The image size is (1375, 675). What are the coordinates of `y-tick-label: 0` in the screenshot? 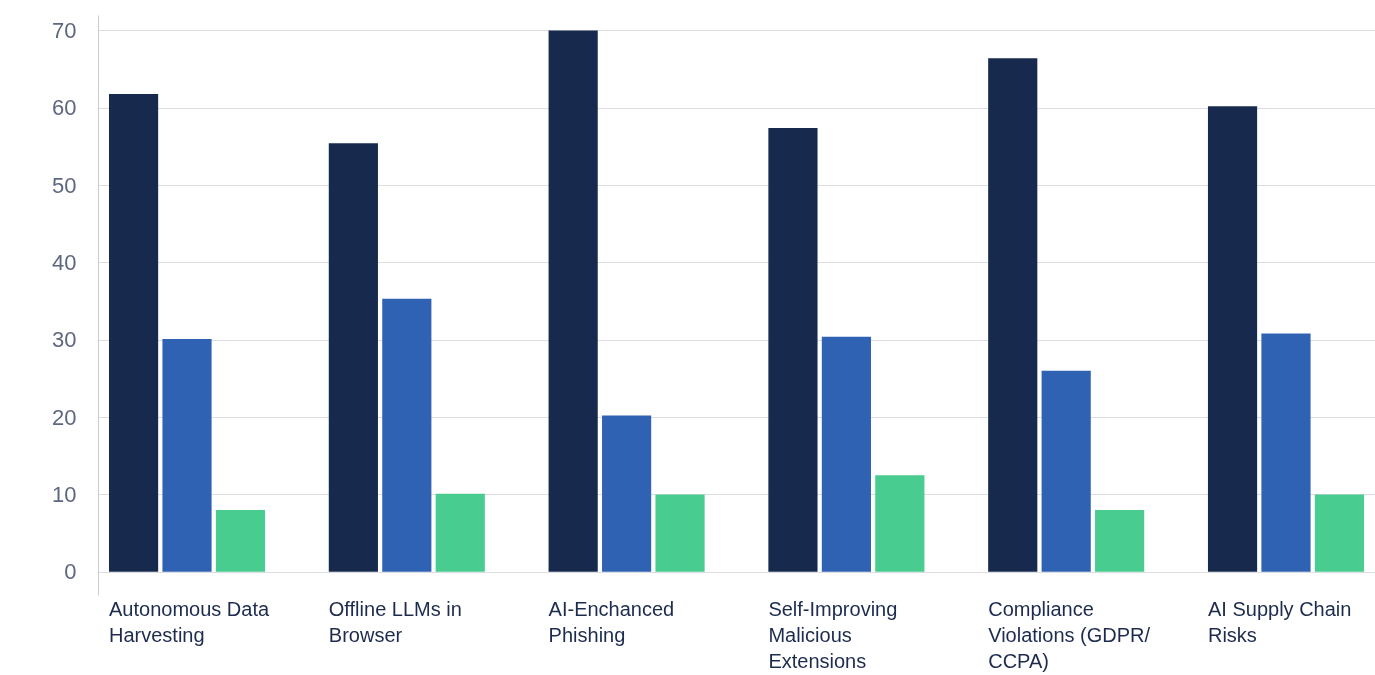 It's located at (70, 572).